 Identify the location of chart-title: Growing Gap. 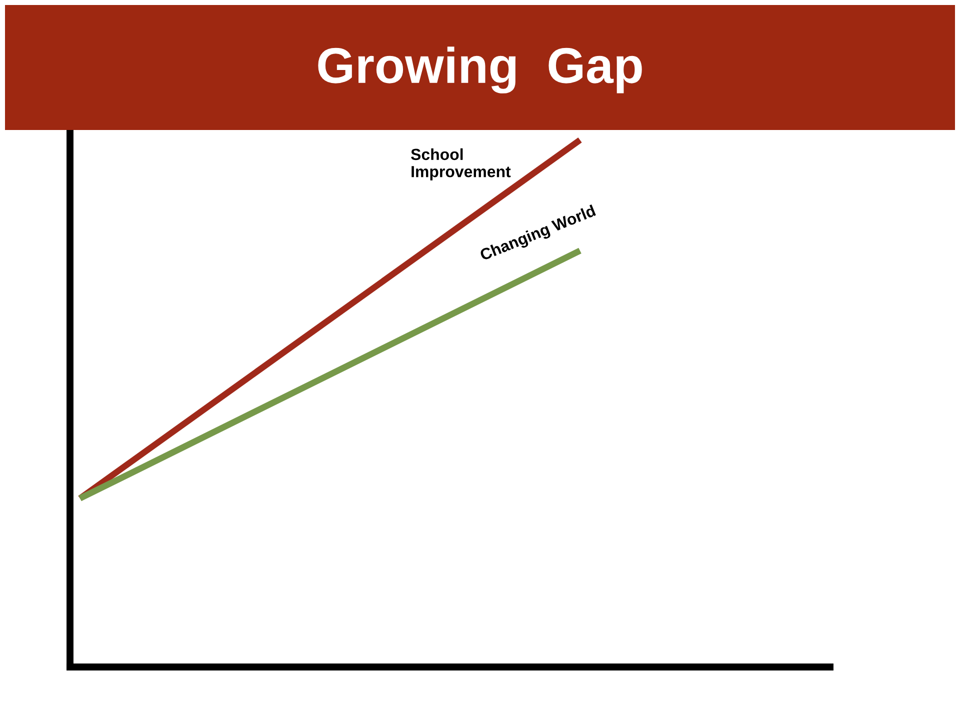
(480, 70).